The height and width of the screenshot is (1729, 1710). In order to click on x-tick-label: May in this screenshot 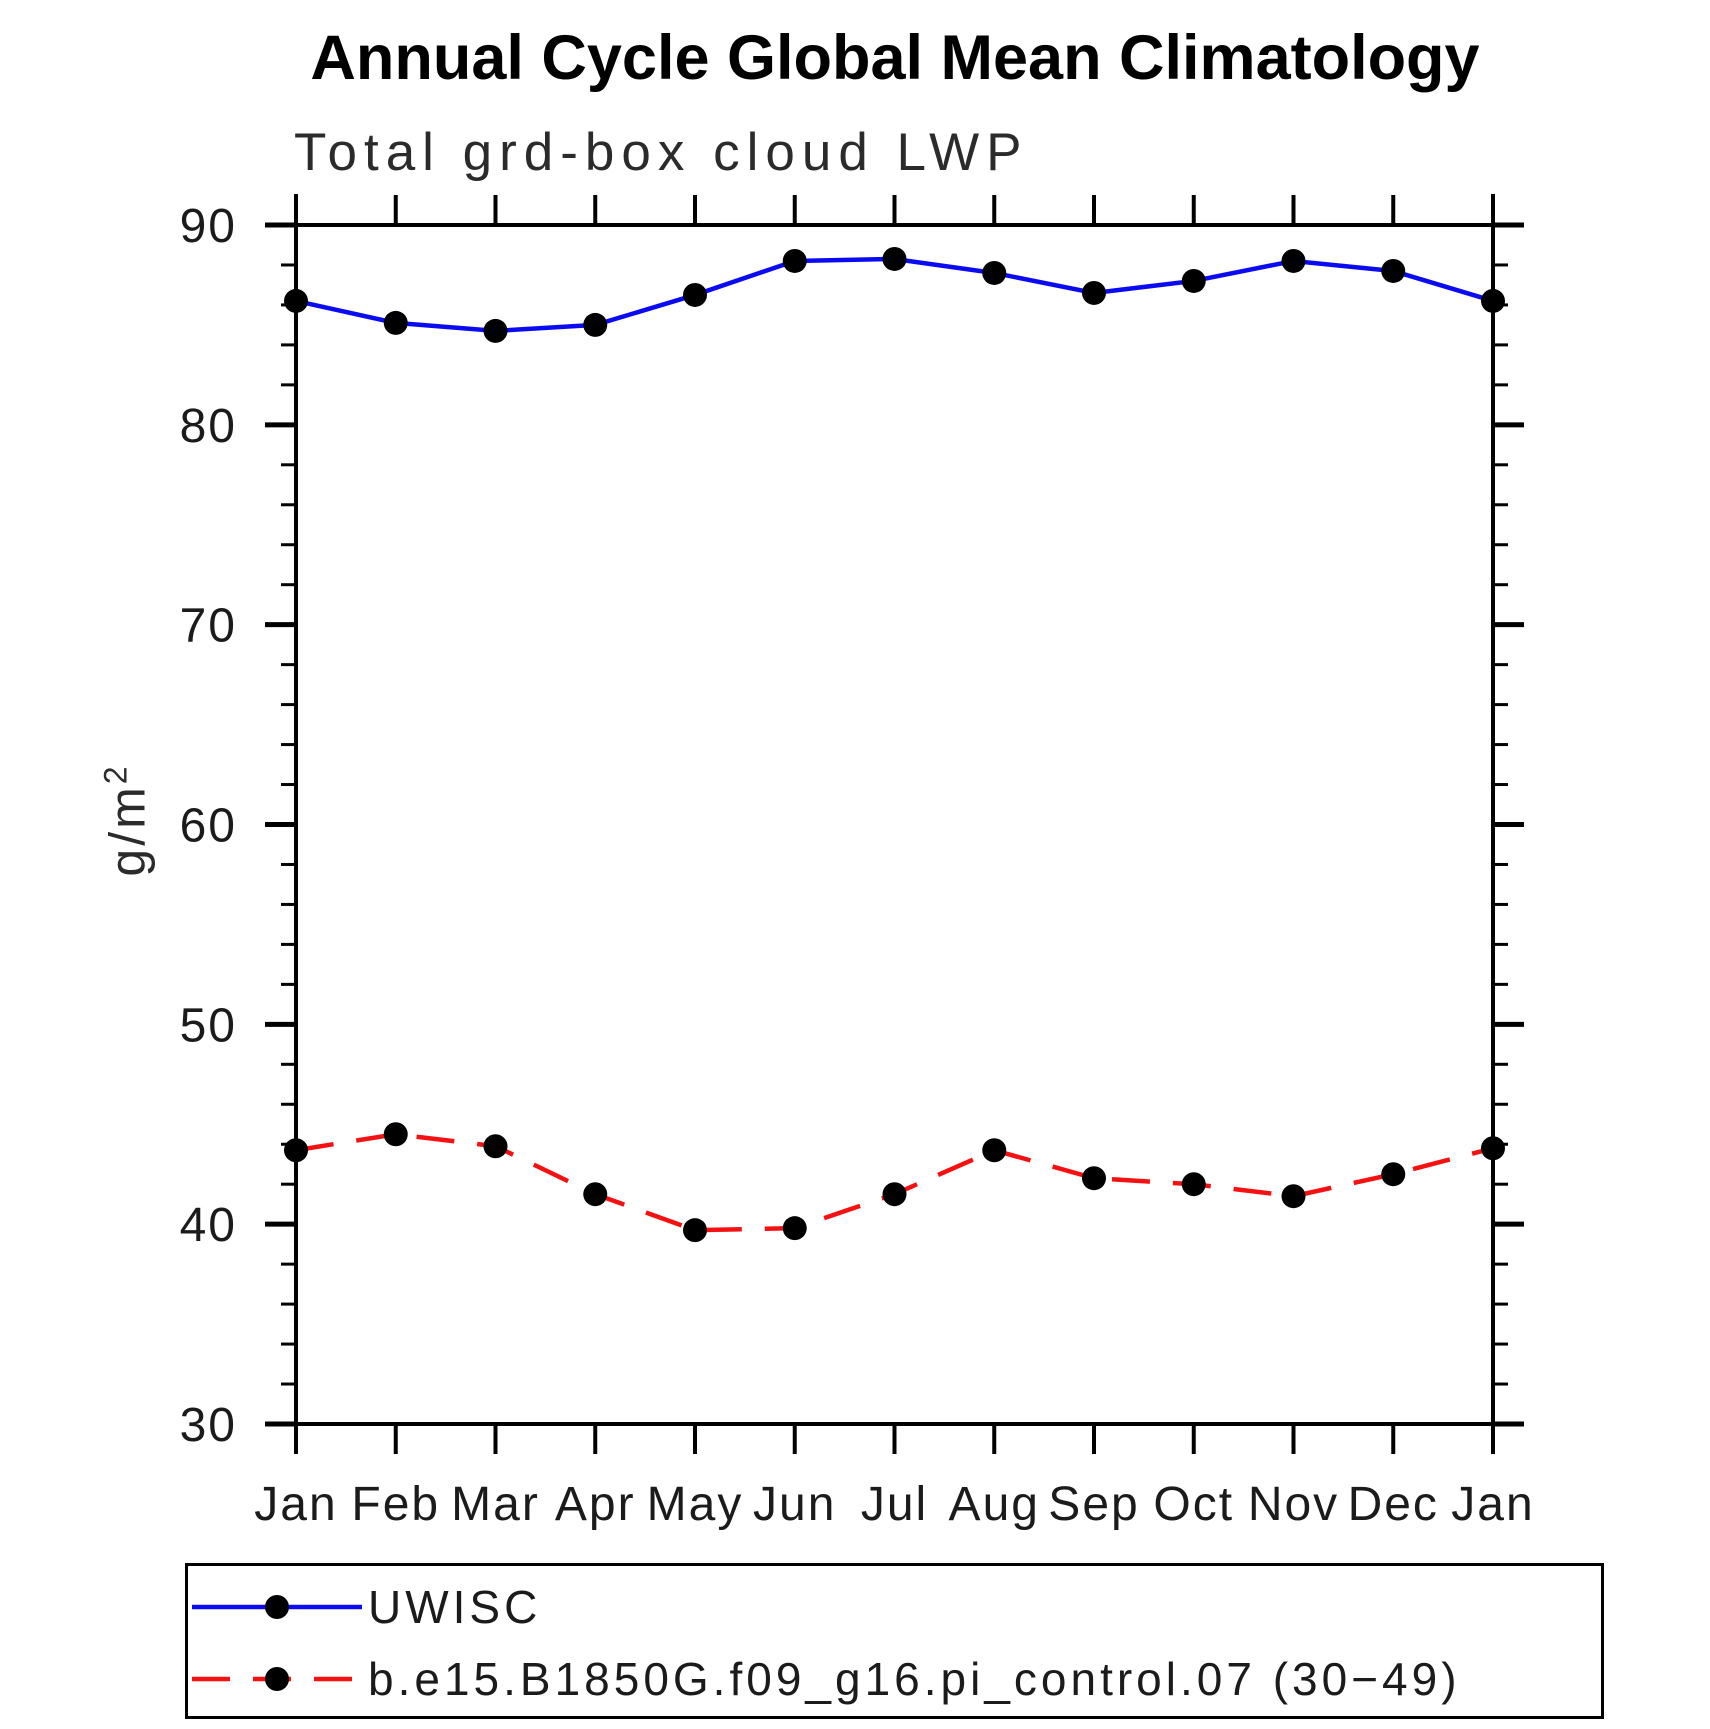, I will do `click(695, 1504)`.